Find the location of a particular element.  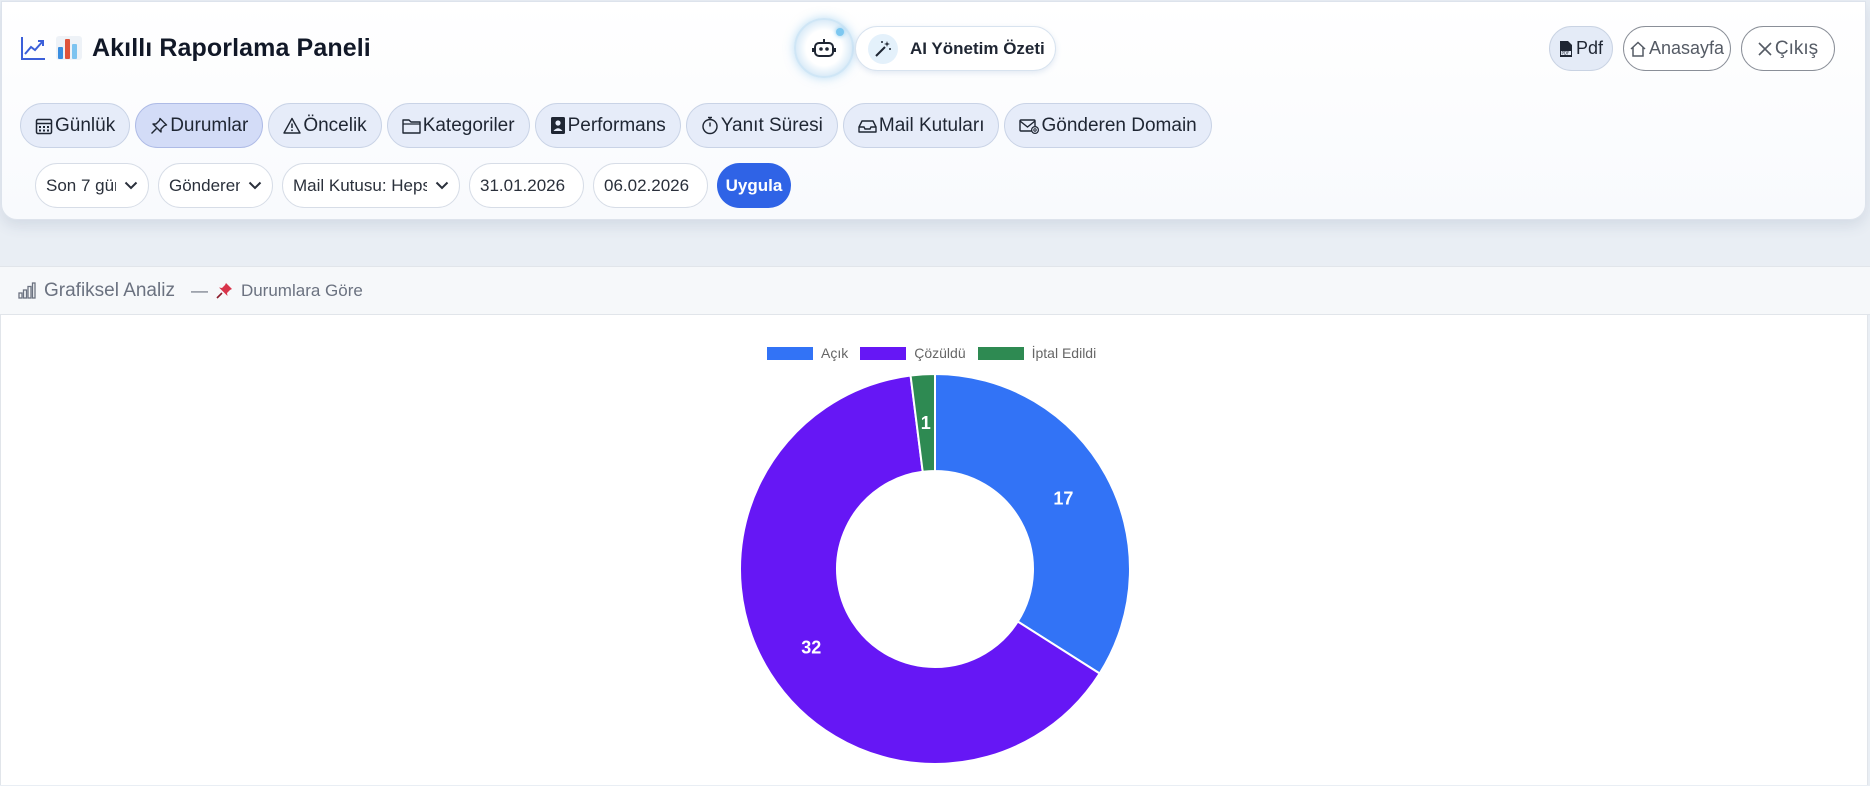

trend-chart-icon is located at coordinates (33, 48).